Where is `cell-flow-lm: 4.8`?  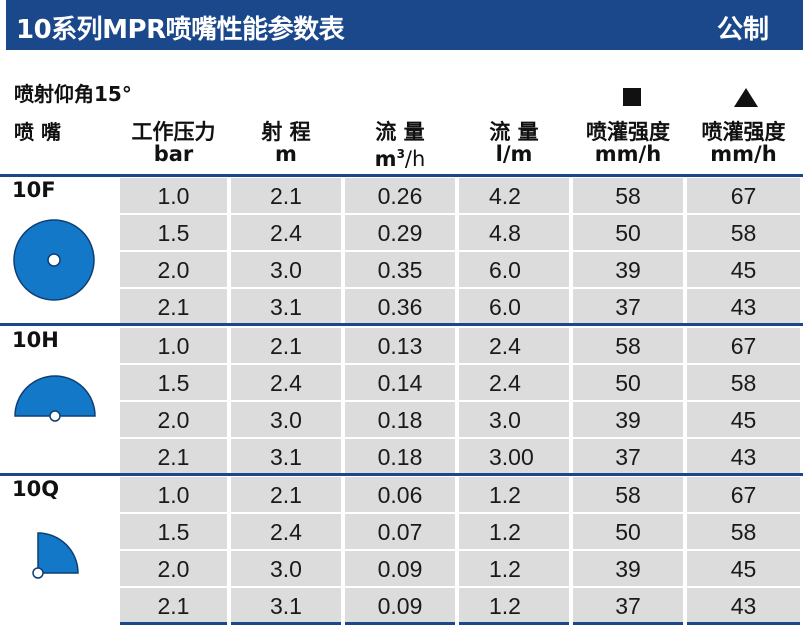
cell-flow-lm: 4.8 is located at coordinates (514, 232).